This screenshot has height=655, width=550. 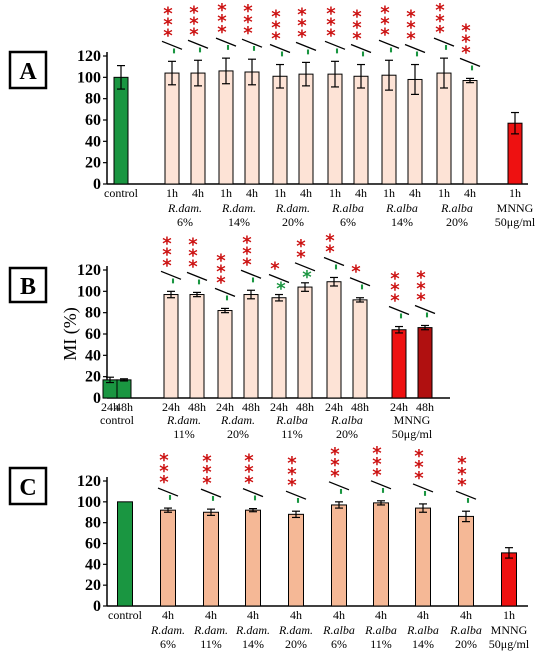 I want to click on y-tick-label: 0, so click(x=97, y=398).